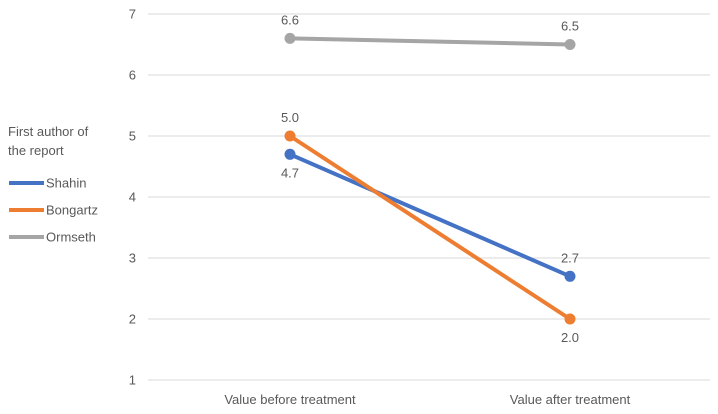 This screenshot has height=414, width=718. What do you see at coordinates (132, 75) in the screenshot?
I see `y-tick-label-6: 6` at bounding box center [132, 75].